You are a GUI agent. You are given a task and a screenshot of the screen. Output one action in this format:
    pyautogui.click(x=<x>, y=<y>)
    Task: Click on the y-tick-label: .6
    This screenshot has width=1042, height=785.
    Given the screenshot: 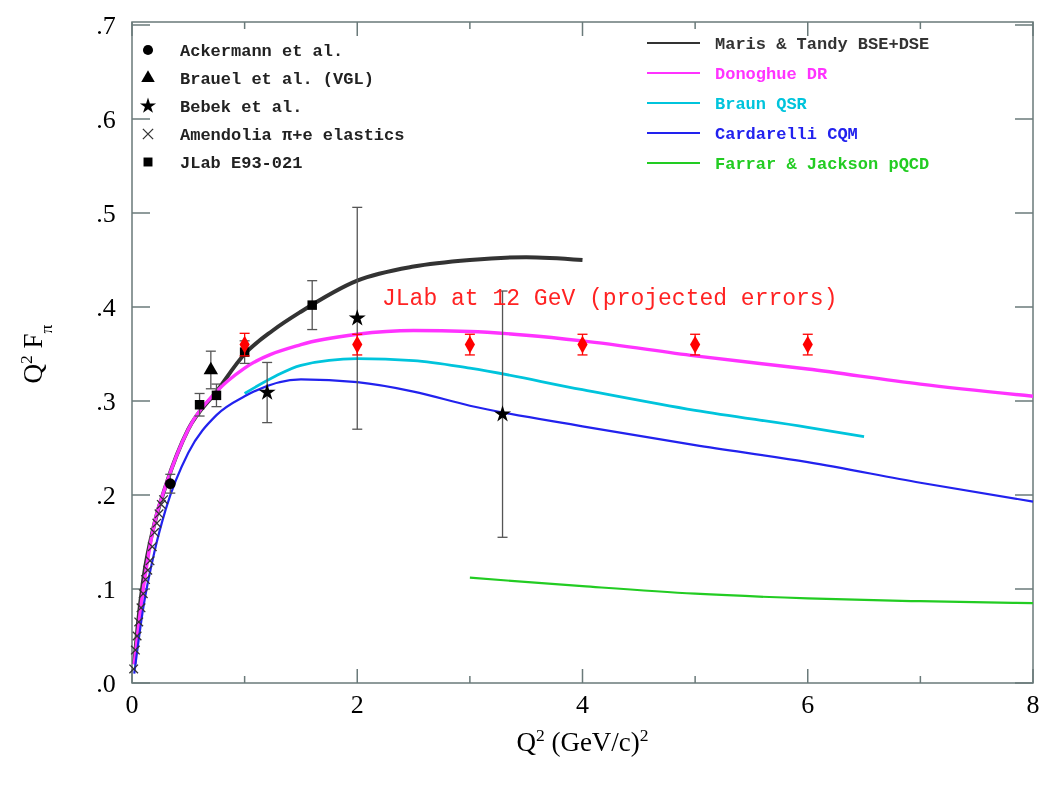 What is the action you would take?
    pyautogui.click(x=106, y=120)
    